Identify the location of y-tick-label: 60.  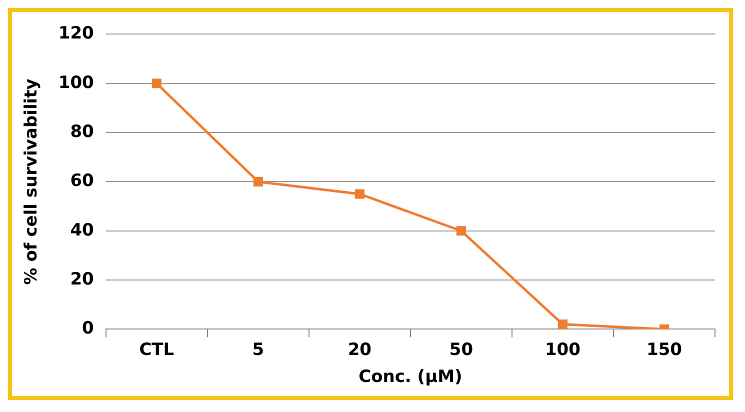
(82, 181).